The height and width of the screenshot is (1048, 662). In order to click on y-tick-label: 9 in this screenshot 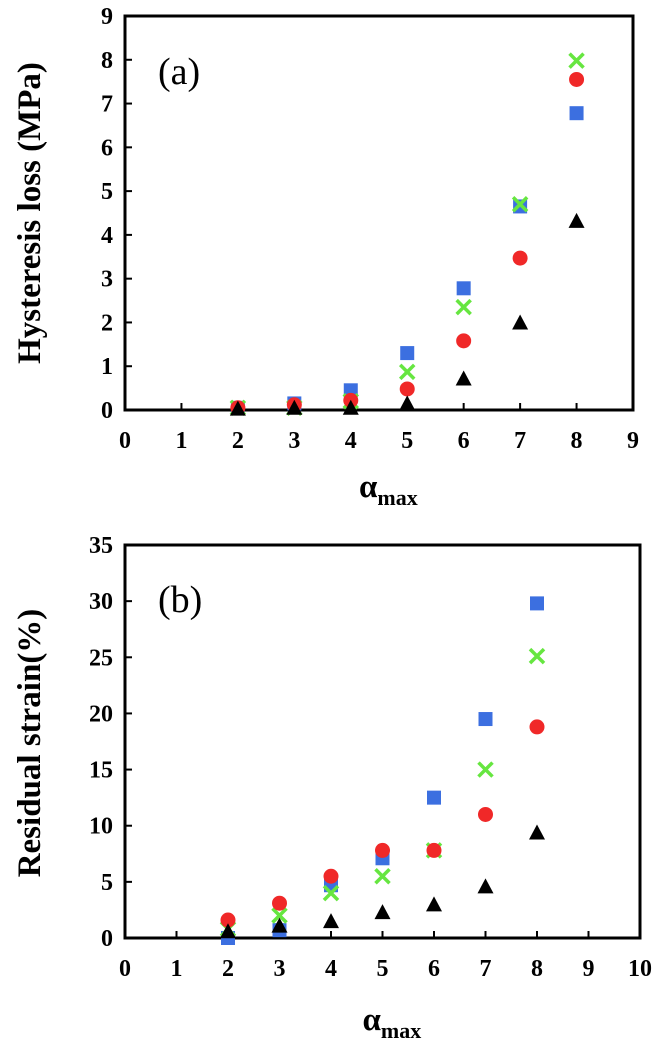, I will do `click(107, 17)`.